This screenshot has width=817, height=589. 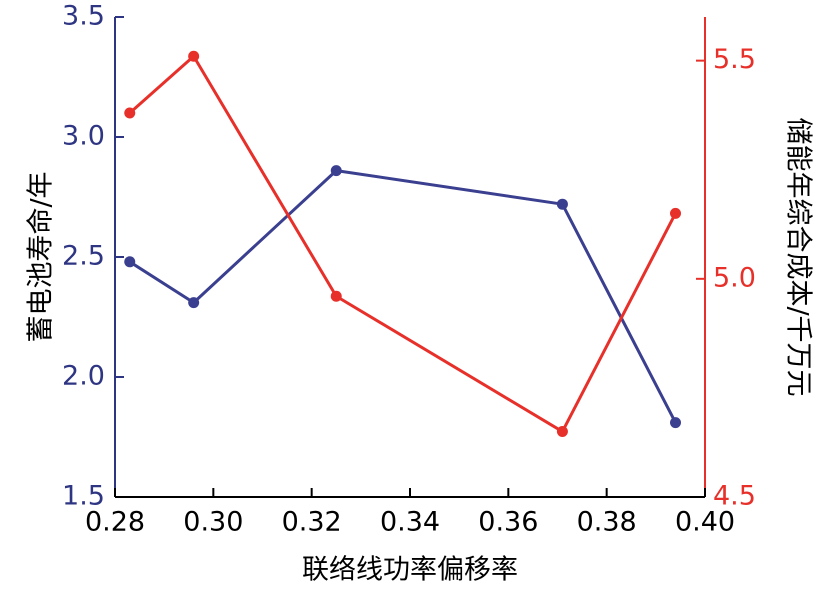 I want to click on x-tick-label: 0.30, so click(x=213, y=522).